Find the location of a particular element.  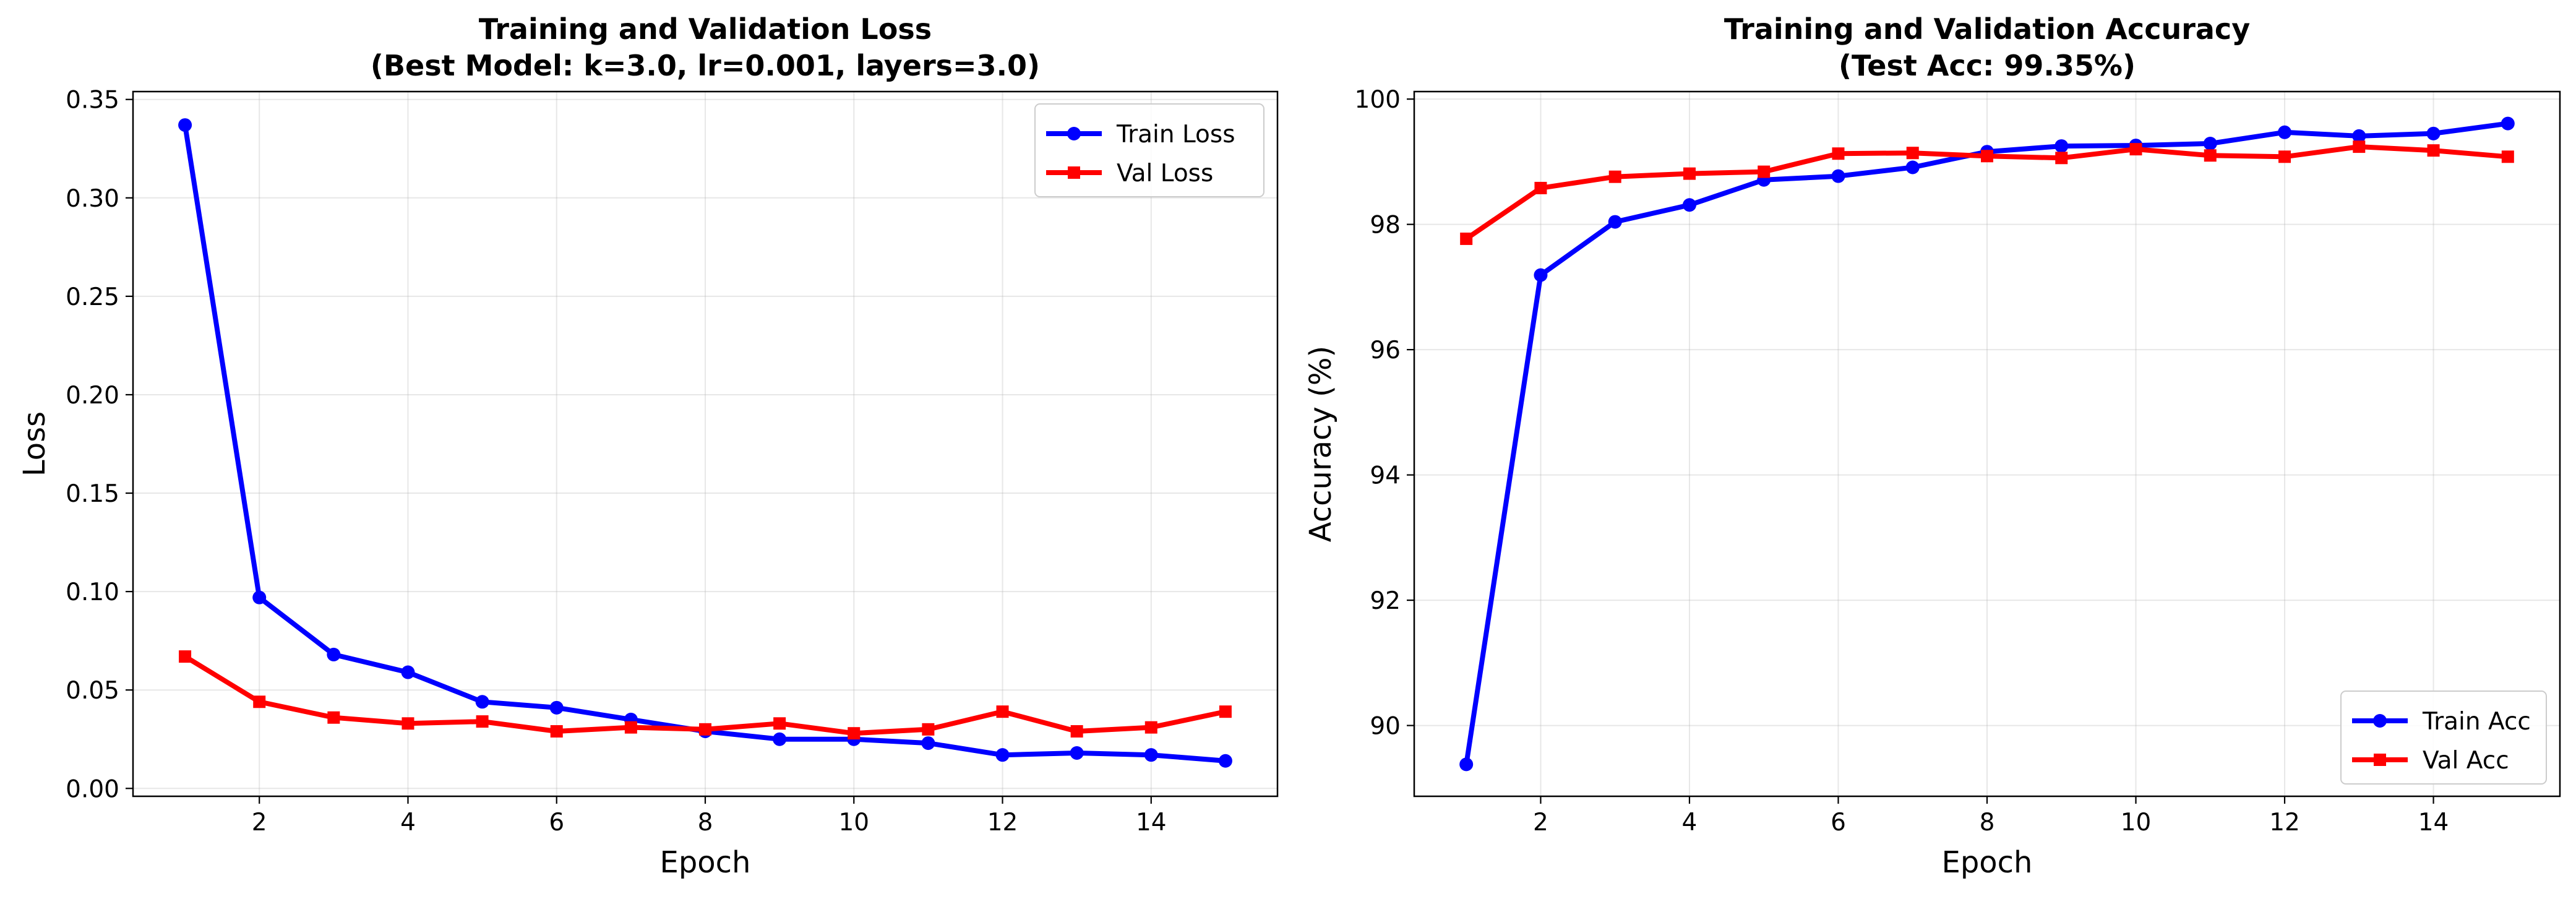

legend-label: Train Acc is located at coordinates (2476, 722).